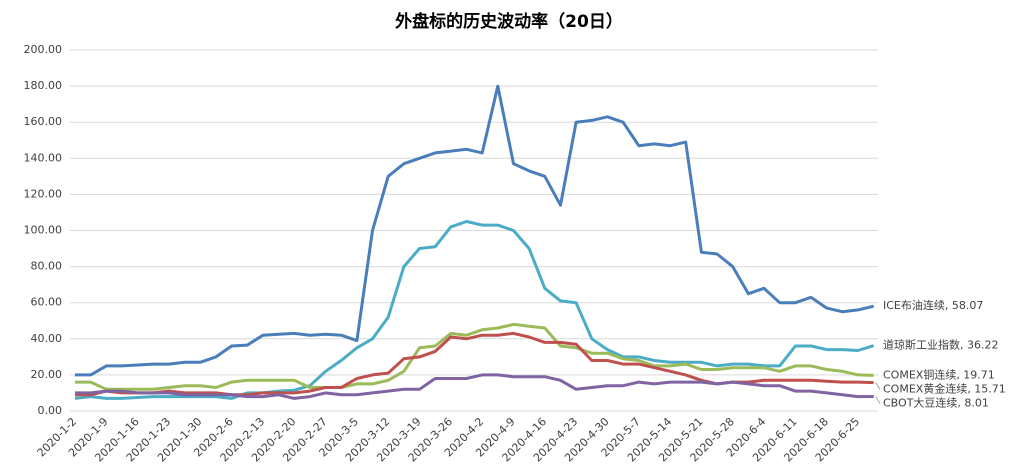 This screenshot has width=1018, height=474. I want to click on chart-title: 外盘标的历史波动率（20日）, so click(509, 21).